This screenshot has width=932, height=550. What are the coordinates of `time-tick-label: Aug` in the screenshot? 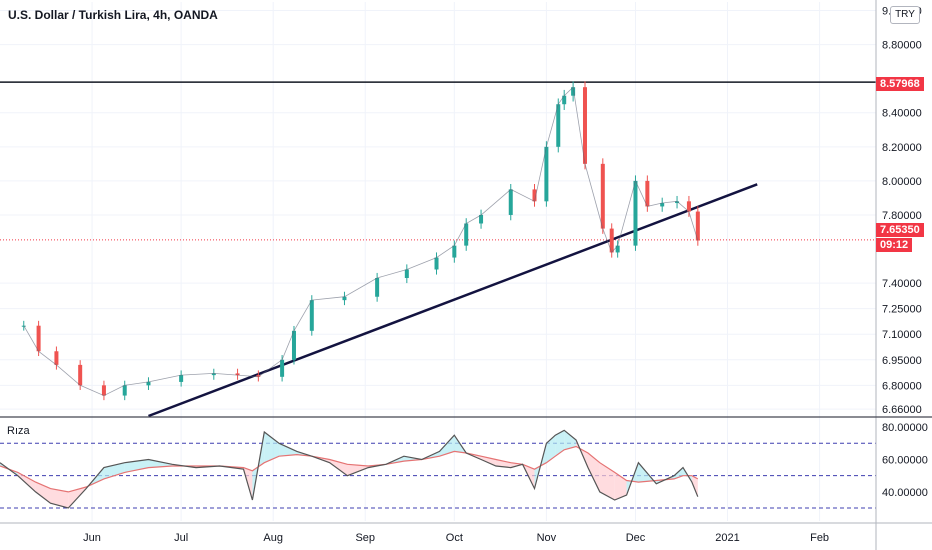 It's located at (273, 538).